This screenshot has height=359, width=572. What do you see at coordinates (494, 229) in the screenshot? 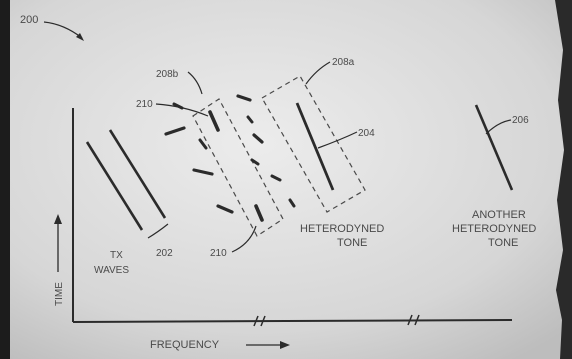
I see `another-tone-label-line2: HETERODYNED` at bounding box center [494, 229].